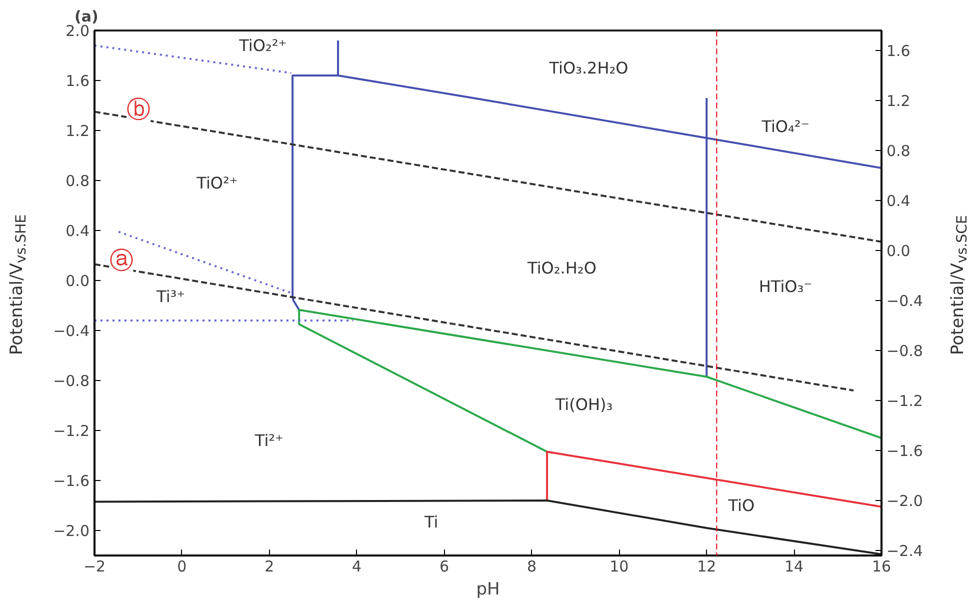 The image size is (969, 602). Describe the element at coordinates (904, 551) in the screenshot. I see `y2-tick-label: −2.4` at that location.